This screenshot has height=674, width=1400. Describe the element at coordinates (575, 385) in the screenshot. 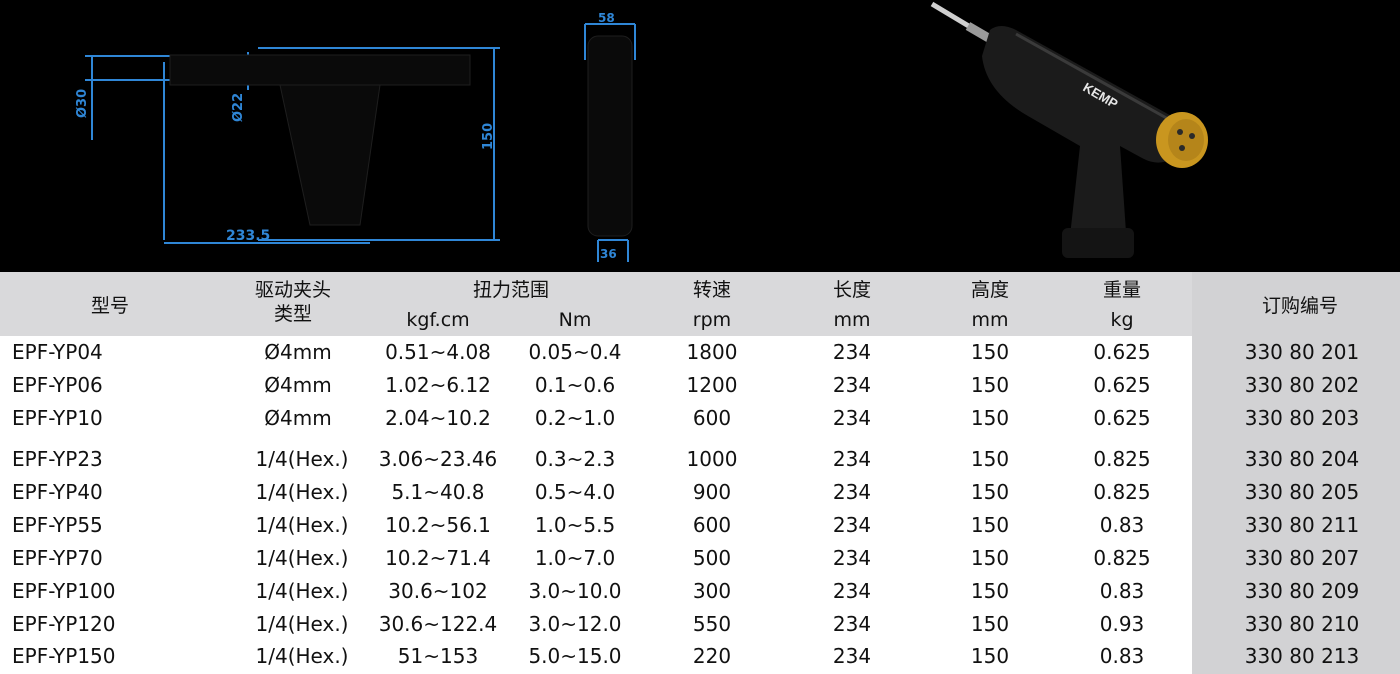

I see `cell-nm: 0.1~0.6` at that location.